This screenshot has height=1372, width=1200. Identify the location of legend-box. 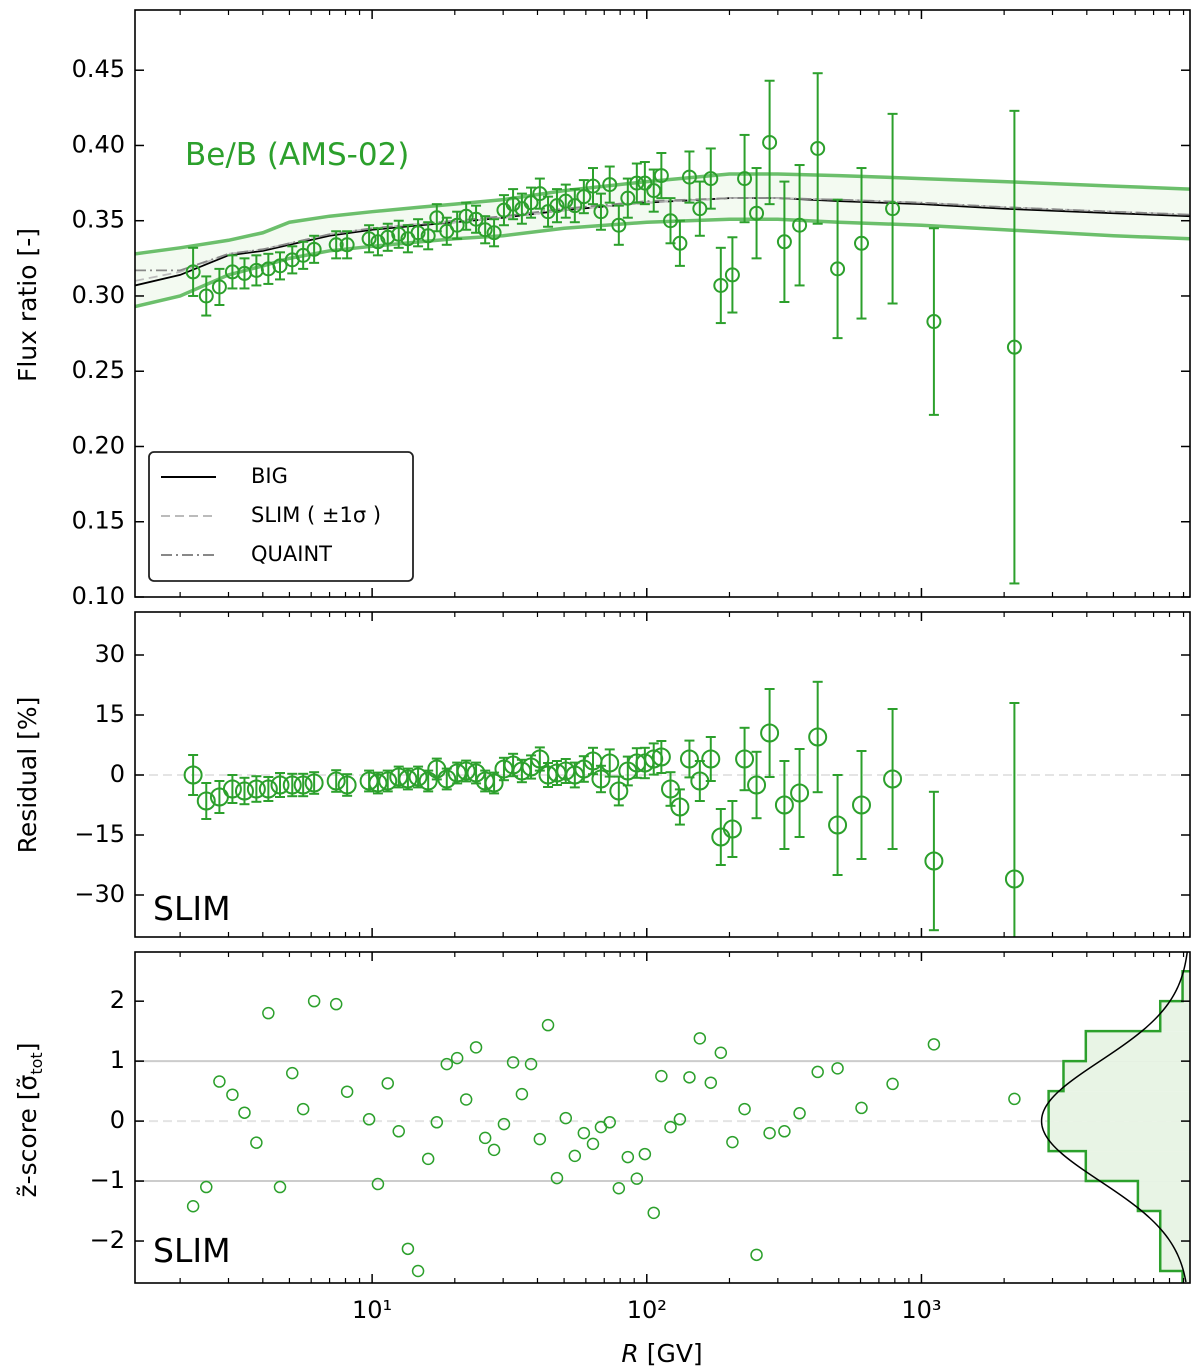
(281, 516).